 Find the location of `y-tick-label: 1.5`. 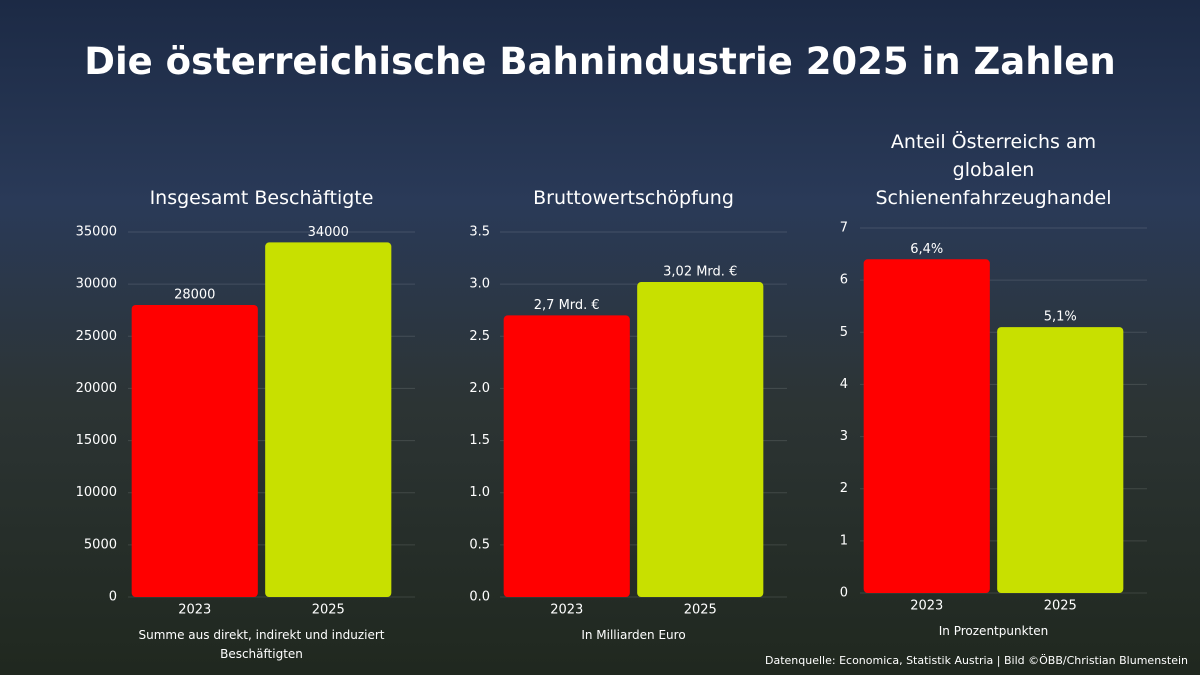

y-tick-label: 1.5 is located at coordinates (479, 440).